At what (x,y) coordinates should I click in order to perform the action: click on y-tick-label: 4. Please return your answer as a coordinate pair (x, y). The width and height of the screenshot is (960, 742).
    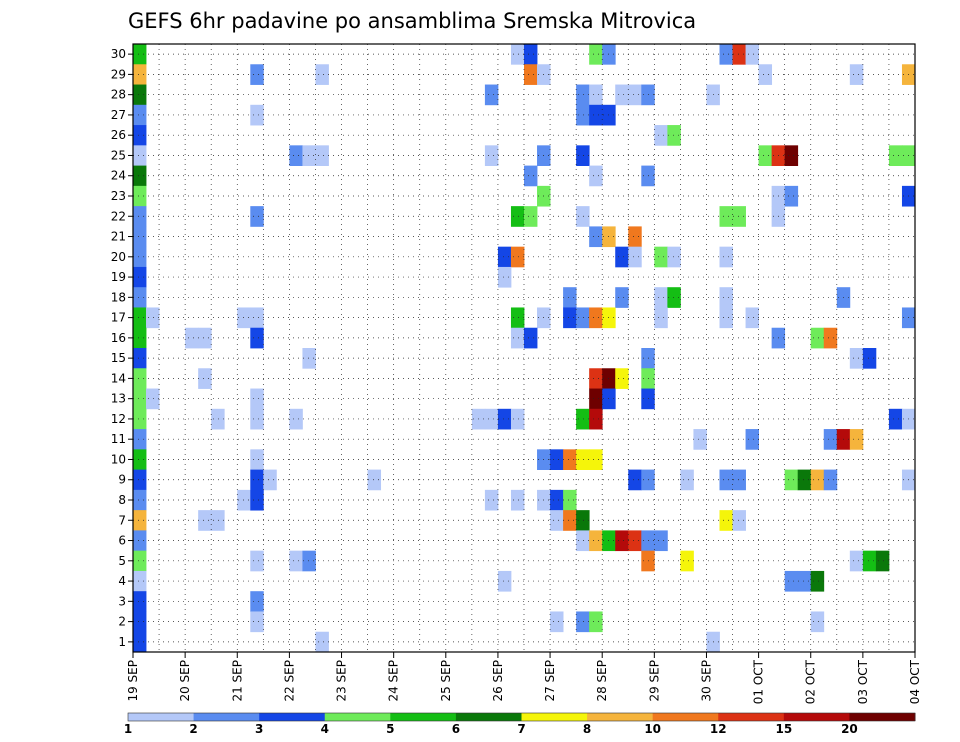
    Looking at the image, I should click on (122, 581).